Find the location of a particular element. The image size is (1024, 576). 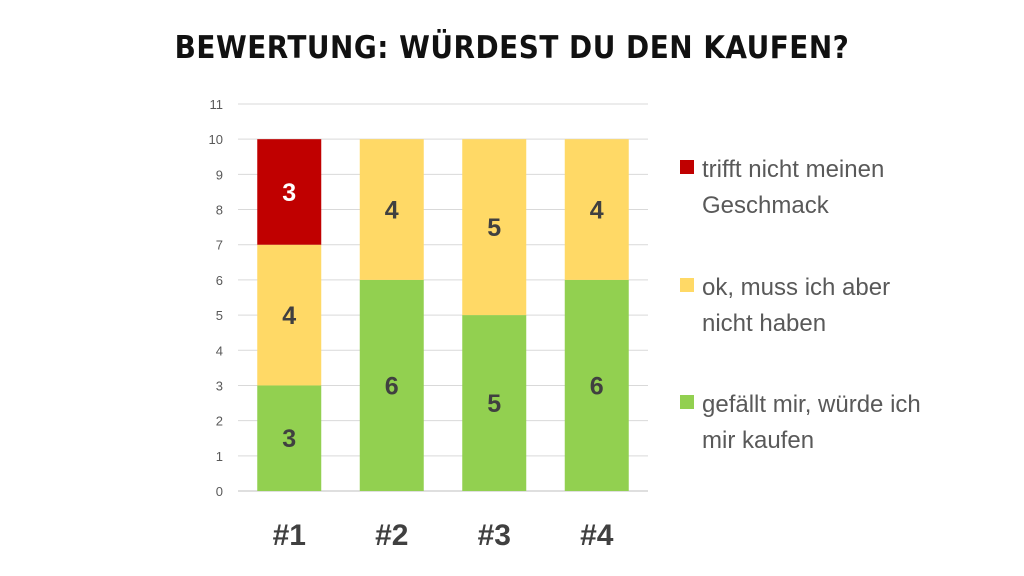

legend-label: gefällt mir, würde ich mir kaufen is located at coordinates (811, 422).